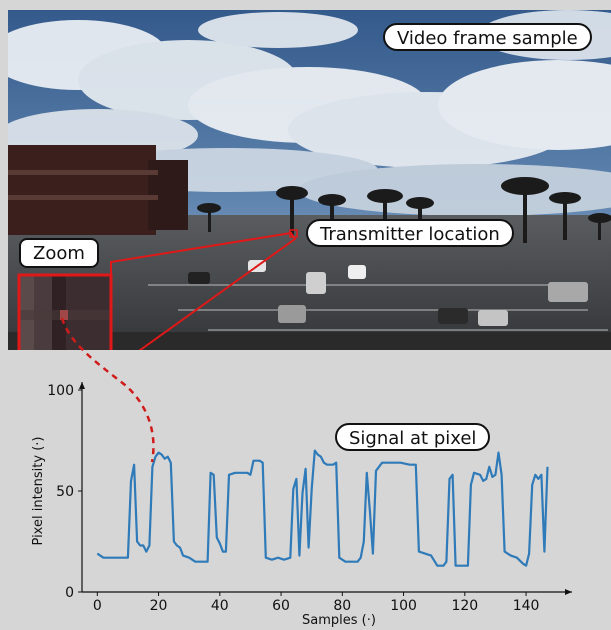 This screenshot has height=630, width=611. I want to click on x-tick-label: 0, so click(97, 606).